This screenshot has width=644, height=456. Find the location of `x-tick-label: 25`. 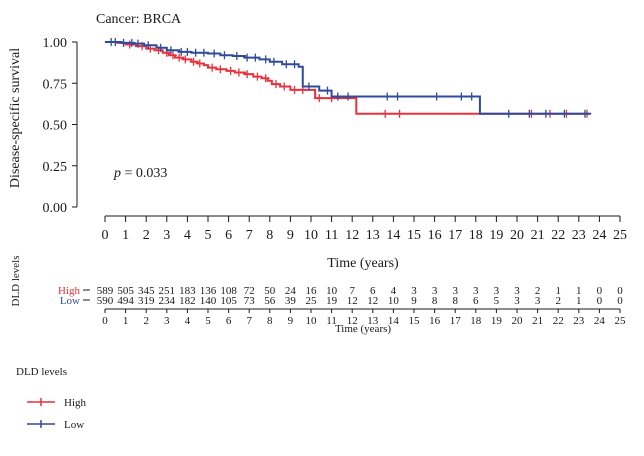

x-tick-label: 25 is located at coordinates (620, 235).